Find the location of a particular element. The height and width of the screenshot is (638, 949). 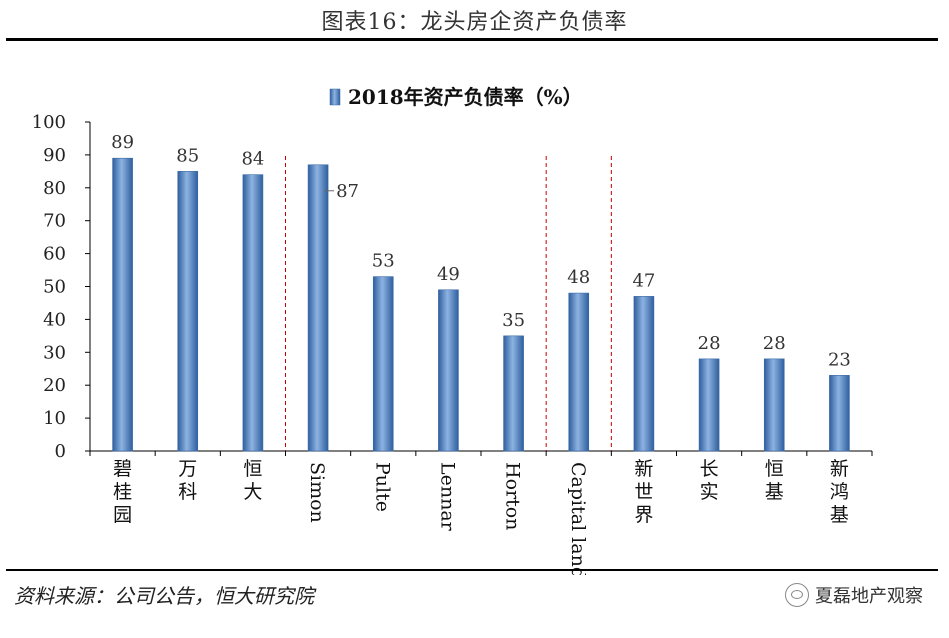

value-label: 23 is located at coordinates (839, 359).